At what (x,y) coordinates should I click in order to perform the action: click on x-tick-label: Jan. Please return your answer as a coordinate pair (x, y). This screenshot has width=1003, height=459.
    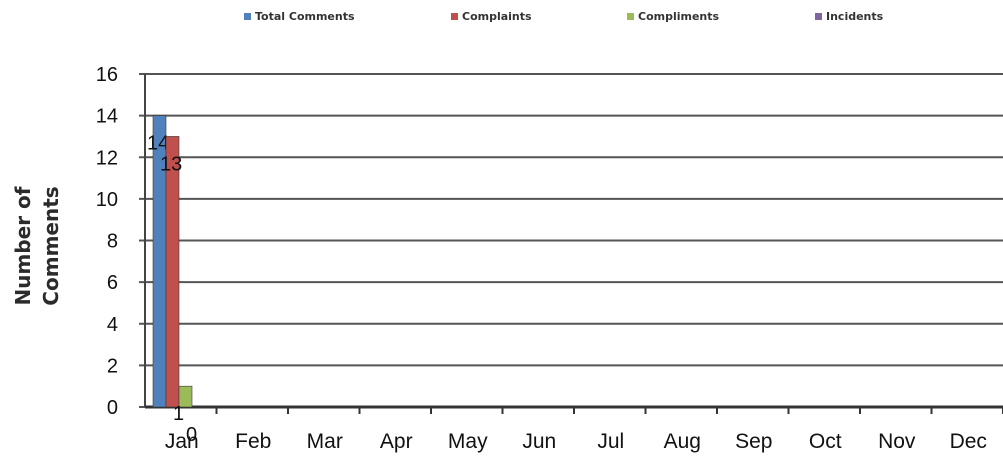
    Looking at the image, I should click on (182, 441).